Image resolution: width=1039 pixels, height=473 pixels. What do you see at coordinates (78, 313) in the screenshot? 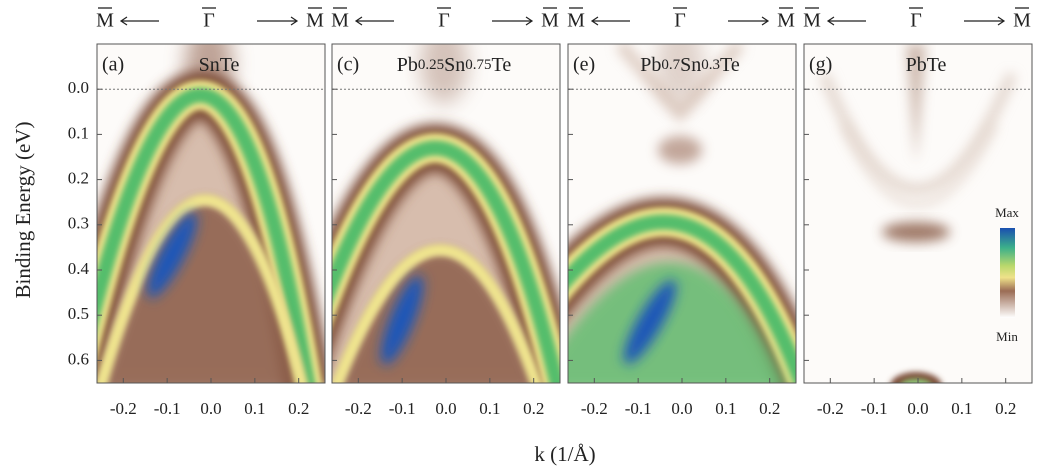
I see `y-tick-label: 0.5` at bounding box center [78, 313].